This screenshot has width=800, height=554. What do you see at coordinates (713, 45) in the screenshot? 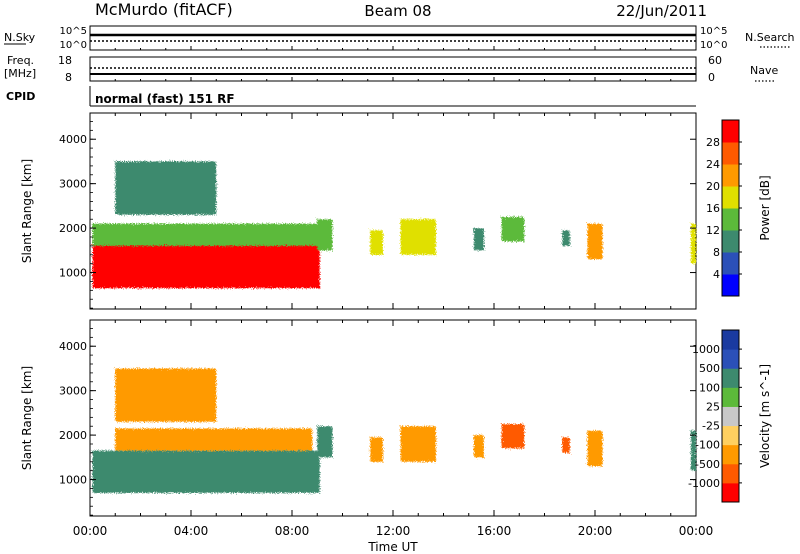
I see `nsearch-tick-bottom: 10^0` at bounding box center [713, 45].